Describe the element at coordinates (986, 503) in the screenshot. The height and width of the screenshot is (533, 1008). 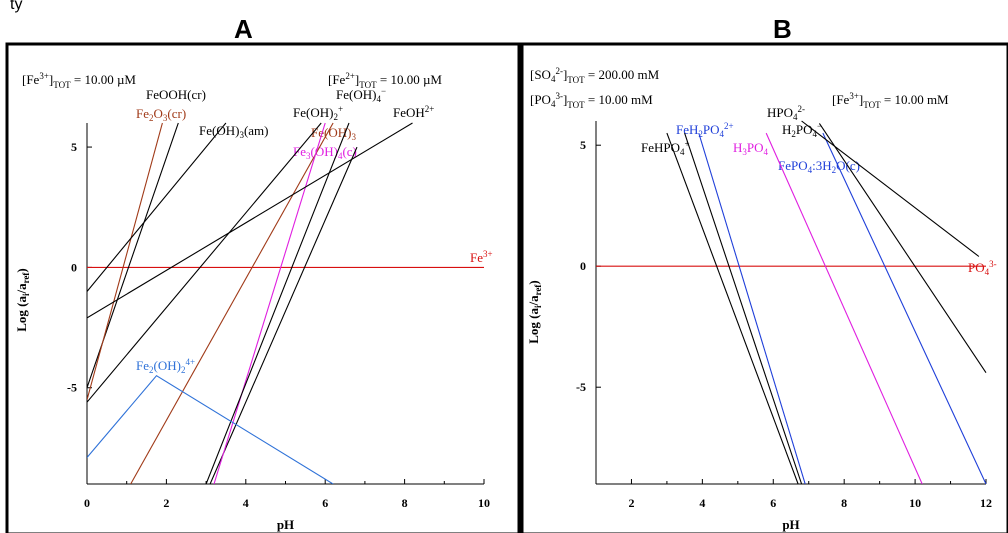
I see `x-tick-label-B: 12` at that location.